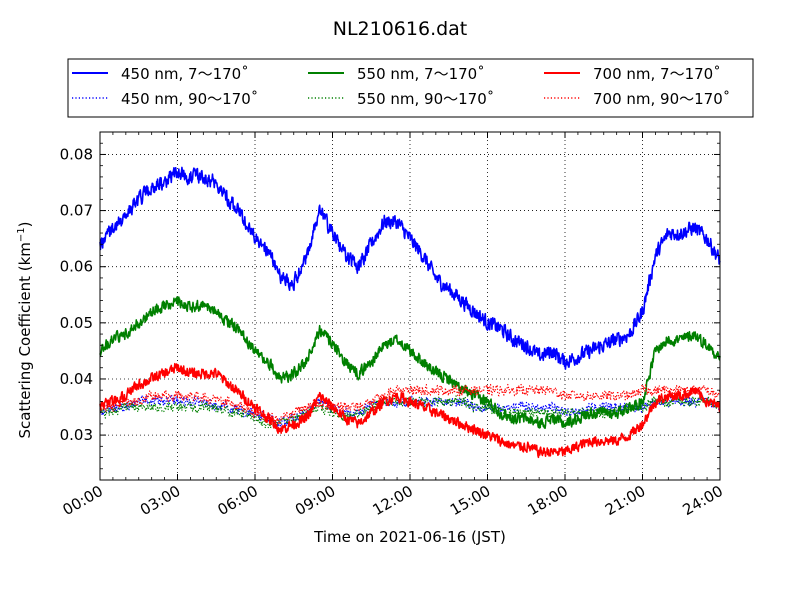 Image resolution: width=800 pixels, height=600 pixels. Describe the element at coordinates (76, 435) in the screenshot. I see `y-tick-label: 0.03` at that location.